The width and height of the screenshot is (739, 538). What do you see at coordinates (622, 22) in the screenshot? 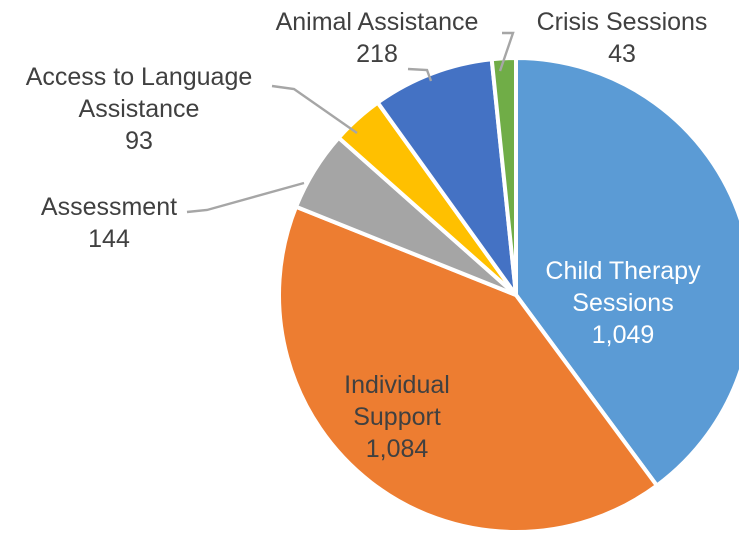
I see `data-label-category: Crisis Sessions` at bounding box center [622, 22].